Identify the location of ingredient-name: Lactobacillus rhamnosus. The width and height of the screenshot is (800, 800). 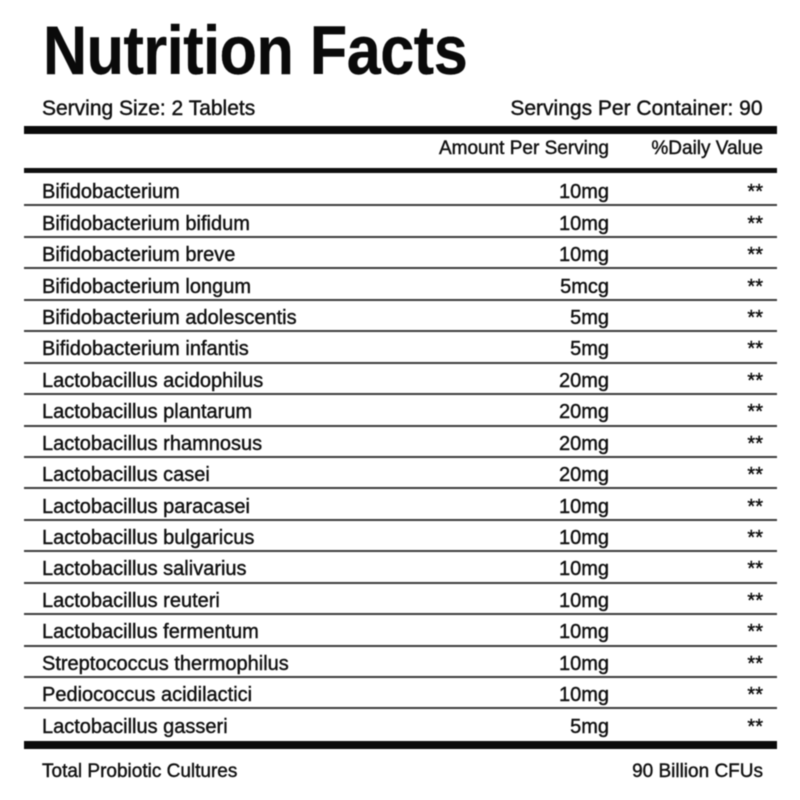
(152, 443).